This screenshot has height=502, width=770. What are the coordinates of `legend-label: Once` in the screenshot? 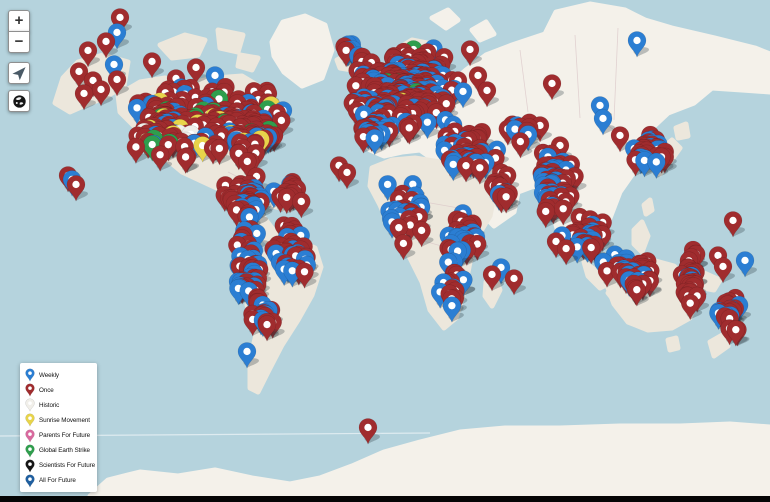 It's located at (46, 390).